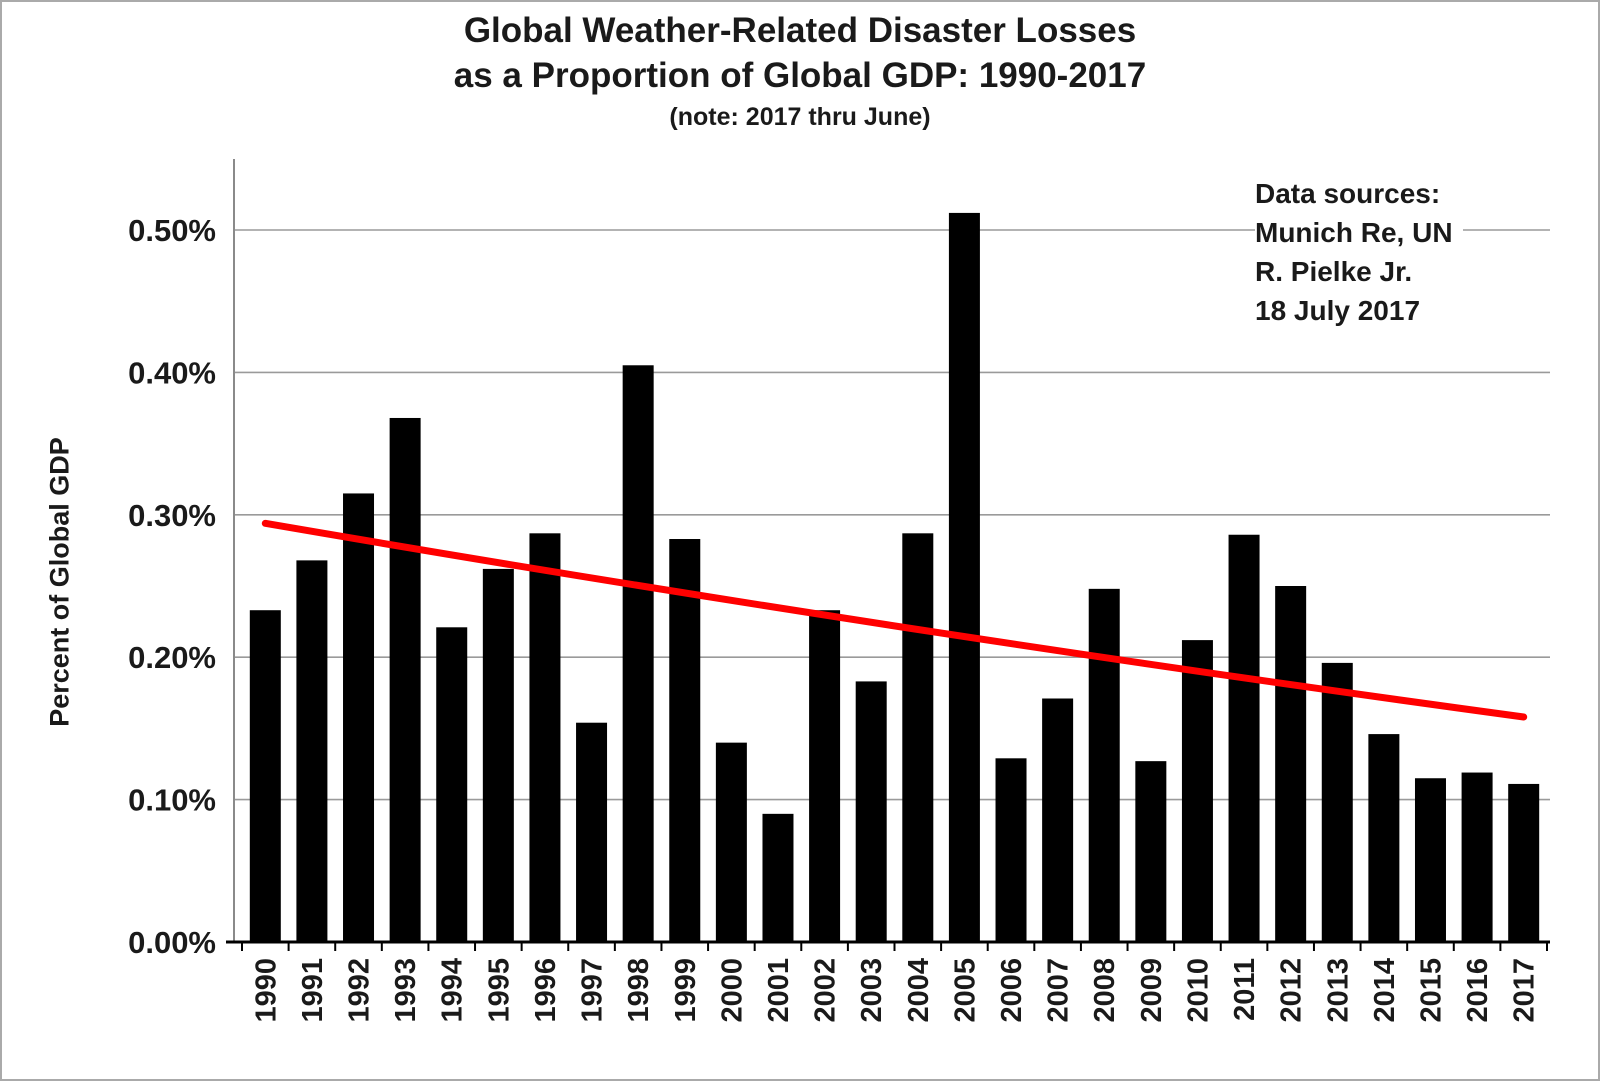 This screenshot has width=1600, height=1081. I want to click on y-tick-label: 0.40%, so click(172, 372).